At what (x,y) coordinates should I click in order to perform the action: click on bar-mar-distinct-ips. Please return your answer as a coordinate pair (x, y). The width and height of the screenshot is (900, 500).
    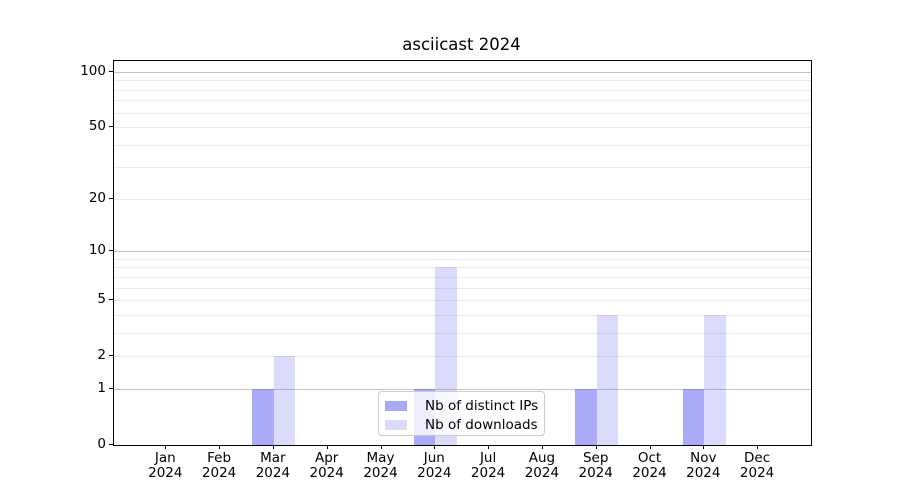
    Looking at the image, I should click on (263, 416).